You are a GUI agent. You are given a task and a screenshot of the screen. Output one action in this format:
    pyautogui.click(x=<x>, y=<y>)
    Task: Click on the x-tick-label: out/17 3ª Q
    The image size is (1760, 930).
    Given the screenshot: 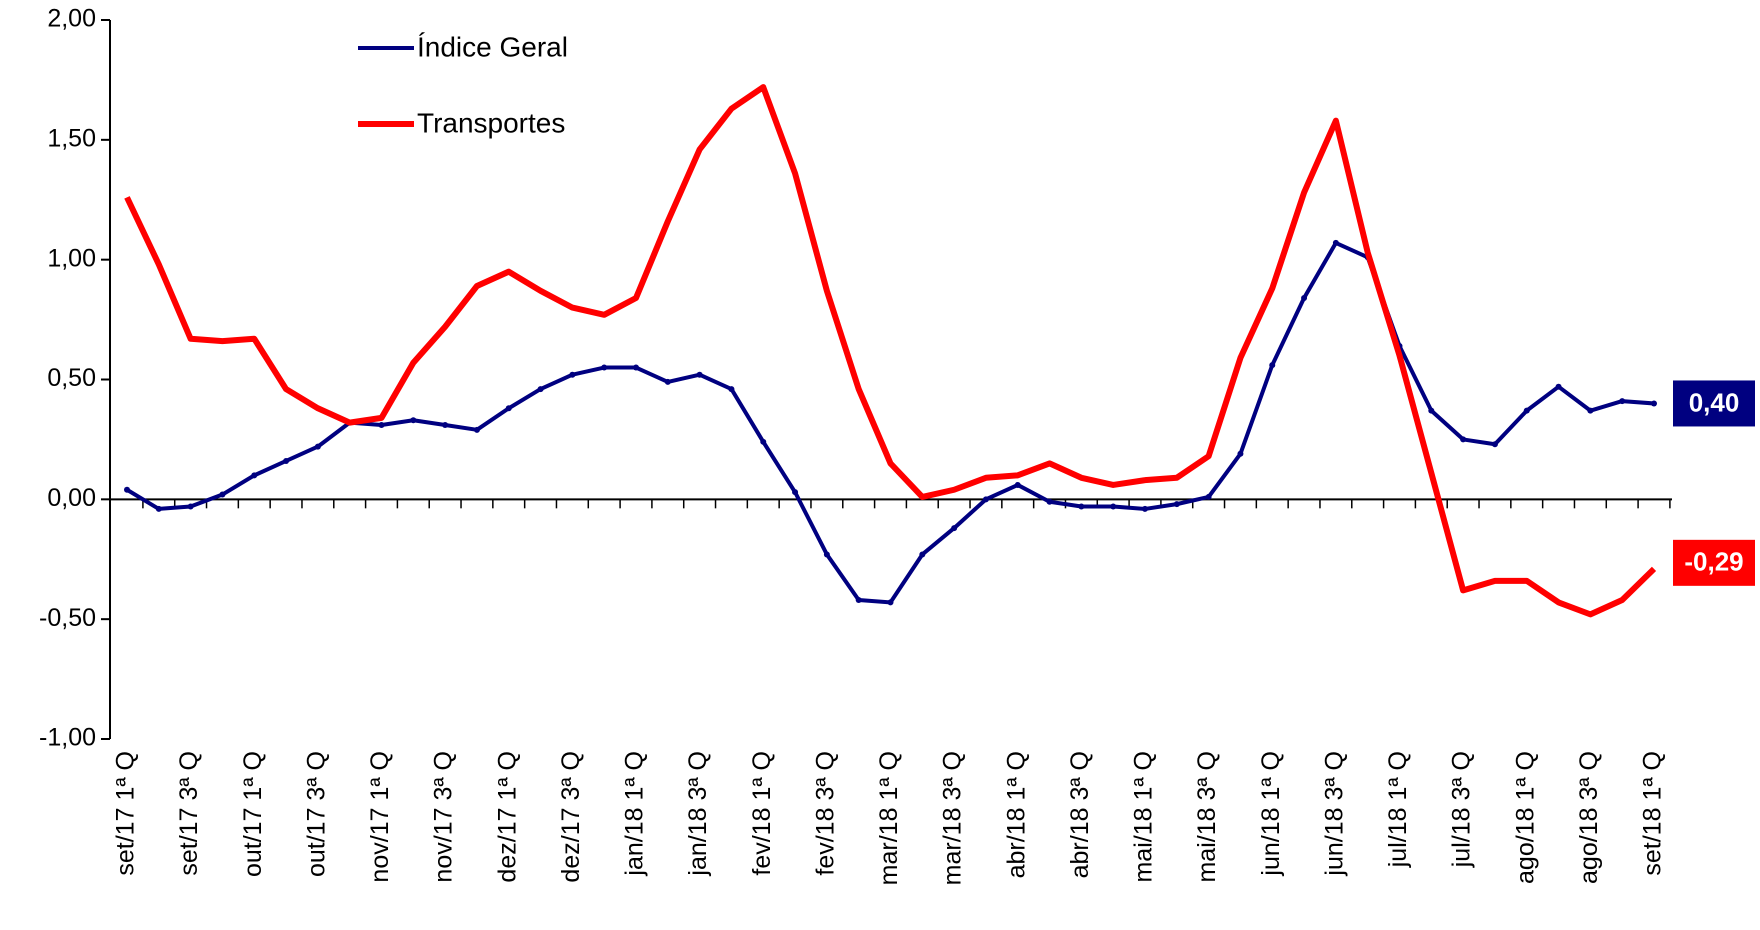 What is the action you would take?
    pyautogui.click(x=316, y=814)
    